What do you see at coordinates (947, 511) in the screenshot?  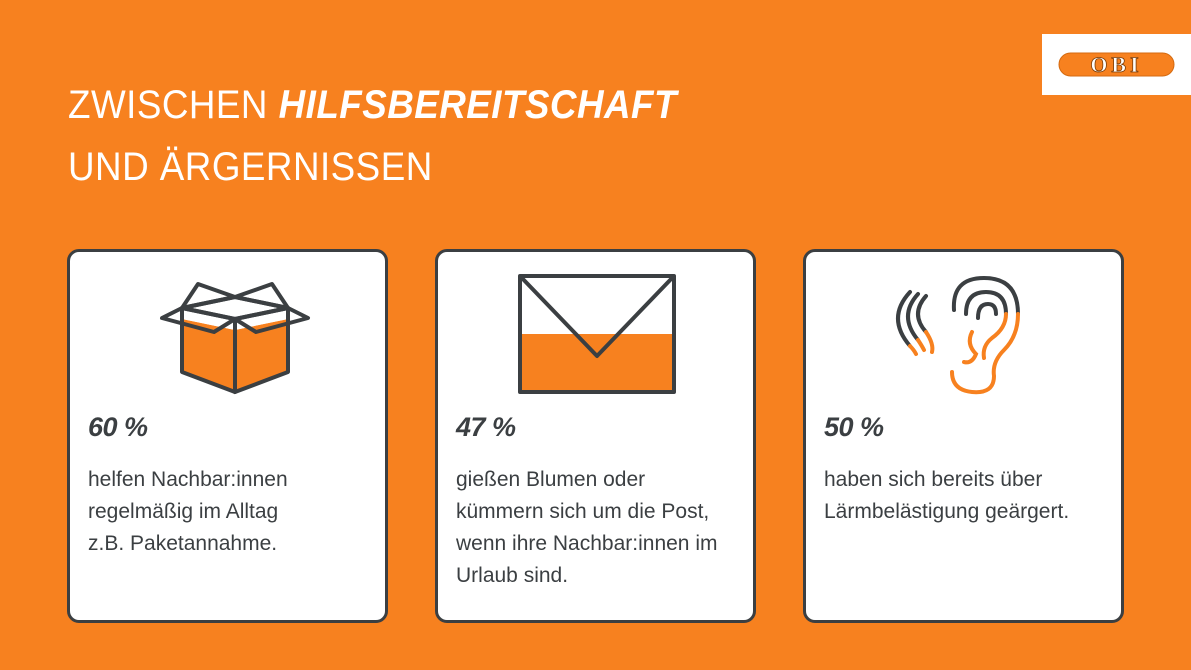 I see `stat-description-line: Lärmbelästigung geärgert.` at bounding box center [947, 511].